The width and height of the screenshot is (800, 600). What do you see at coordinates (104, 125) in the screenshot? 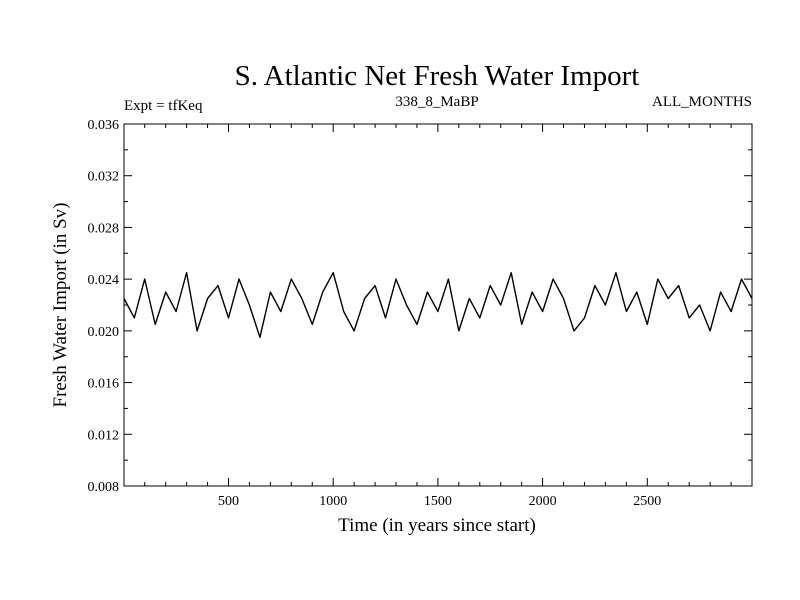
I see `y-tick-label: 0.036` at bounding box center [104, 125].